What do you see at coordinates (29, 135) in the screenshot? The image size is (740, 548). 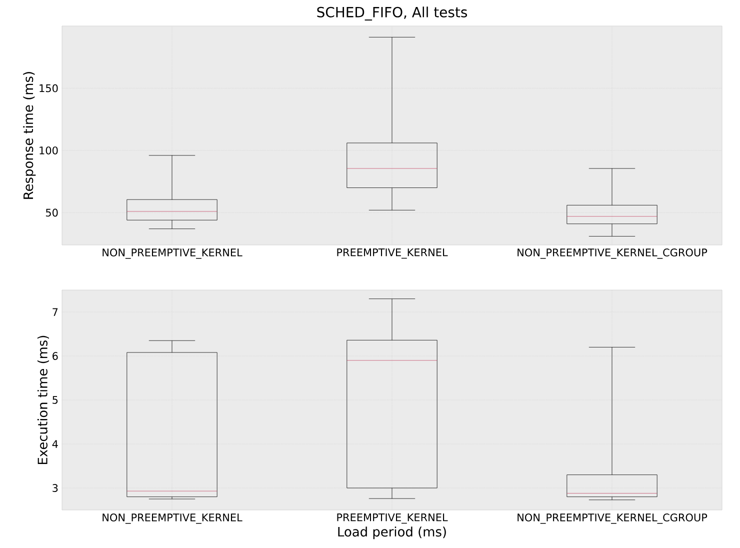 I see `y-axis-title: Response time (ms)` at bounding box center [29, 135].